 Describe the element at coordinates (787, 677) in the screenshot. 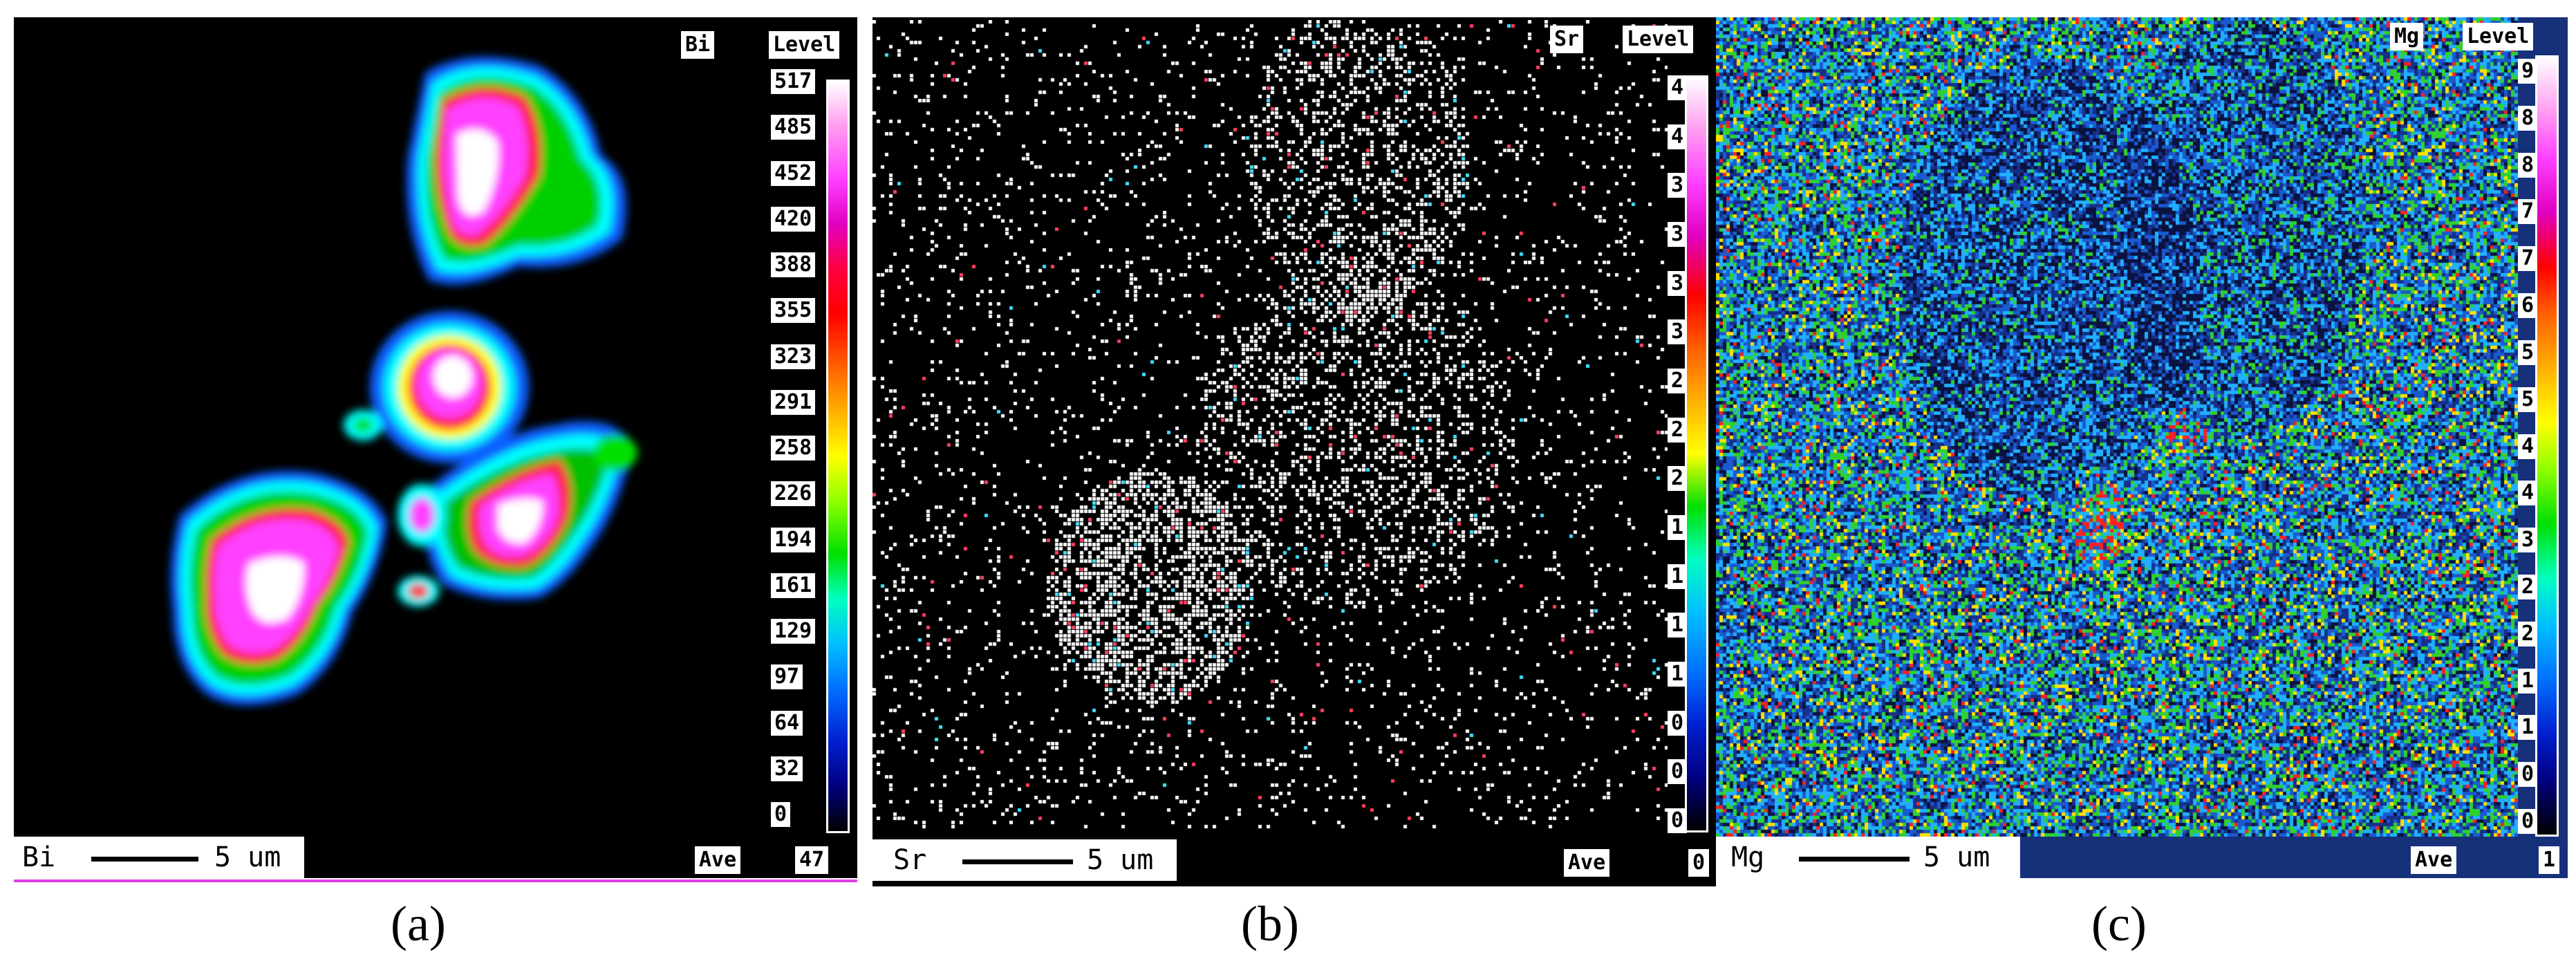

I see `level-tick: 97` at that location.